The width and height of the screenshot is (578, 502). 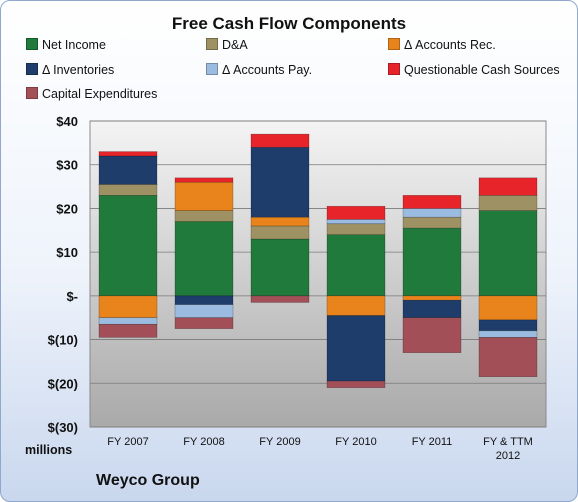 I want to click on y-tick-label: $(20), so click(x=63, y=383).